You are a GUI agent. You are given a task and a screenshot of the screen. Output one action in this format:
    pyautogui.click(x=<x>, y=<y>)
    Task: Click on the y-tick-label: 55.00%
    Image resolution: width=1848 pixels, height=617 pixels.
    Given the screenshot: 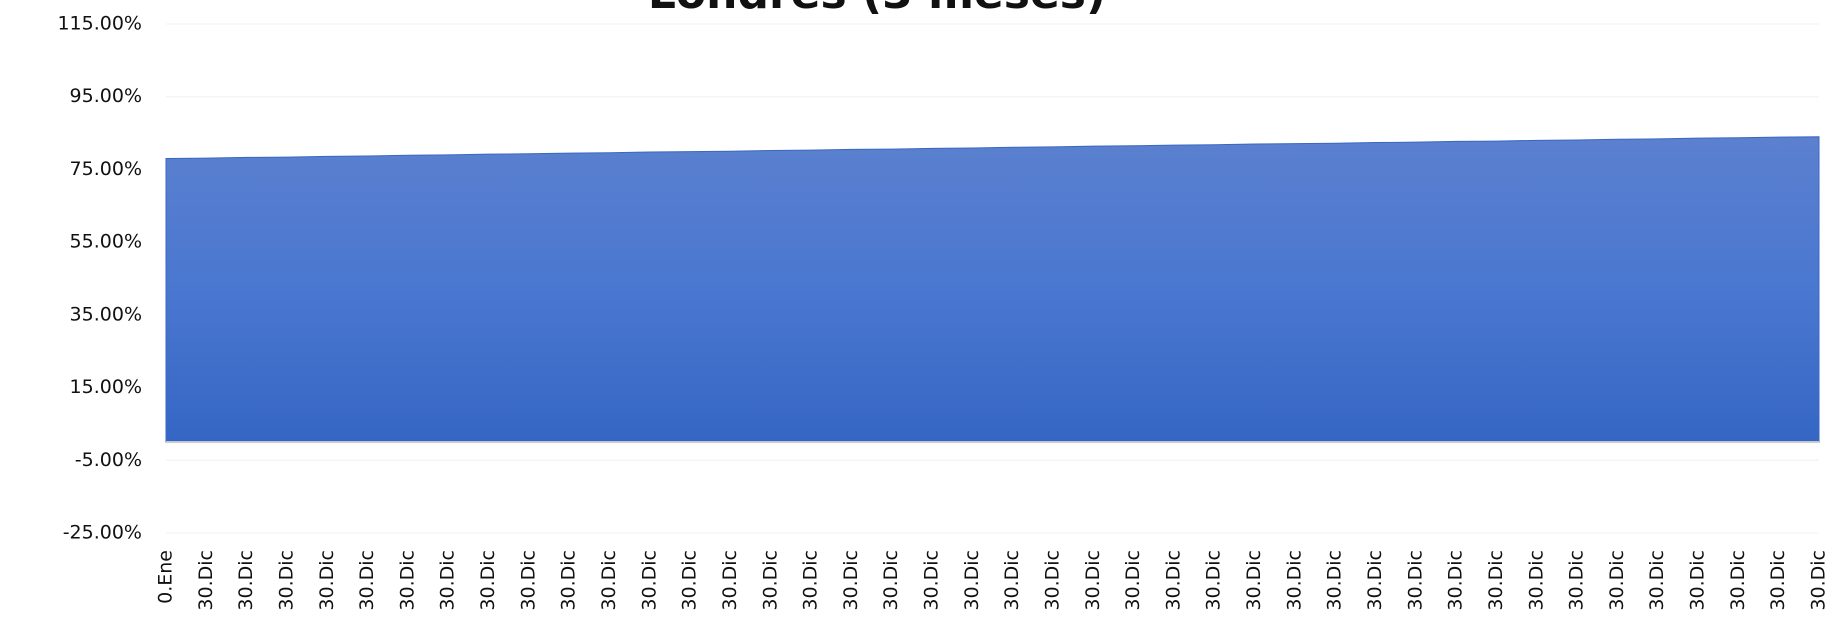 What is the action you would take?
    pyautogui.click(x=106, y=242)
    